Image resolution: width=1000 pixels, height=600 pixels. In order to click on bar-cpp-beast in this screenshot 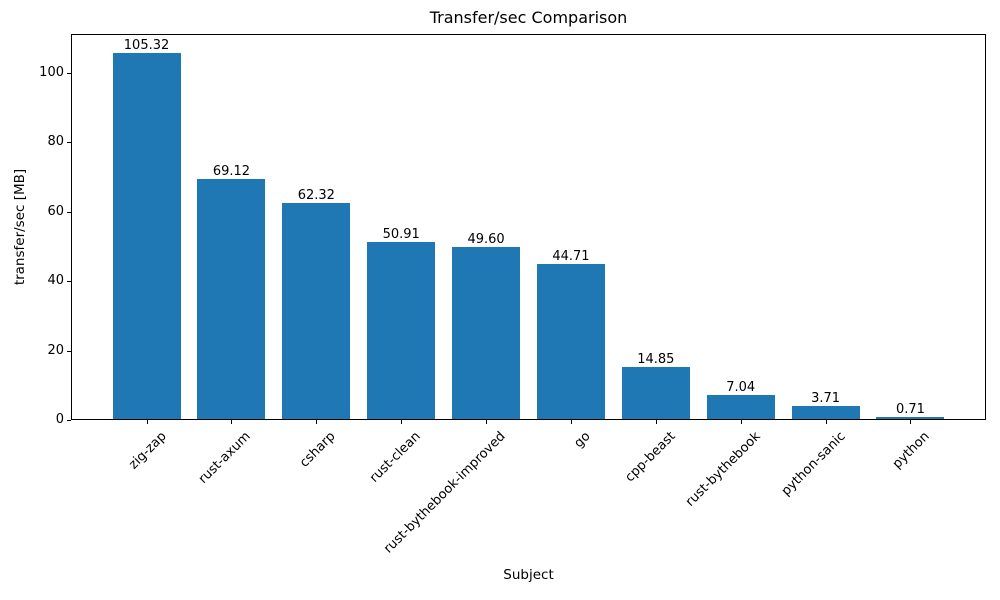, I will do `click(655, 393)`.